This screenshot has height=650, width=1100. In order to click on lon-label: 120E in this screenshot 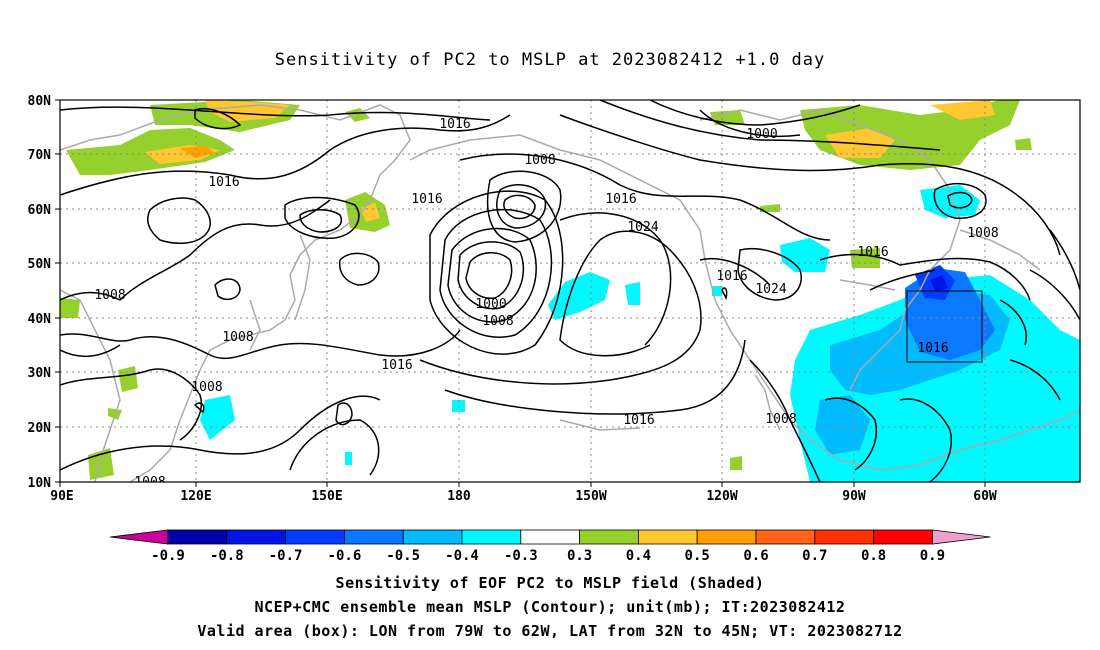, I will do `click(195, 496)`.